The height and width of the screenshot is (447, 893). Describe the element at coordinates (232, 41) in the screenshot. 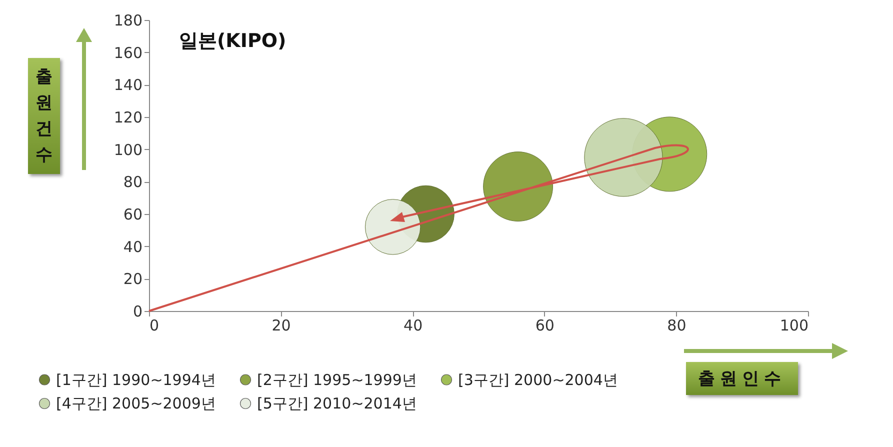

I see `text: 일본(KIPO)` at that location.